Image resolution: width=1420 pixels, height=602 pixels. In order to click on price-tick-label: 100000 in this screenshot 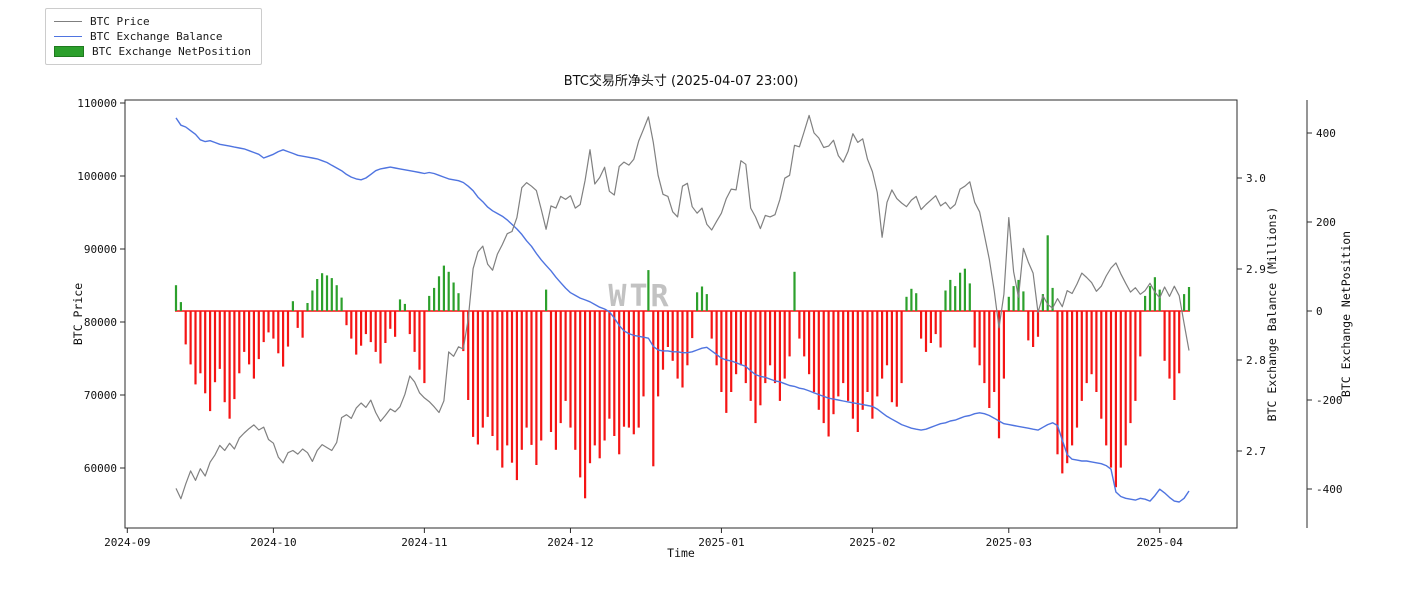, I will do `click(97, 176)`.